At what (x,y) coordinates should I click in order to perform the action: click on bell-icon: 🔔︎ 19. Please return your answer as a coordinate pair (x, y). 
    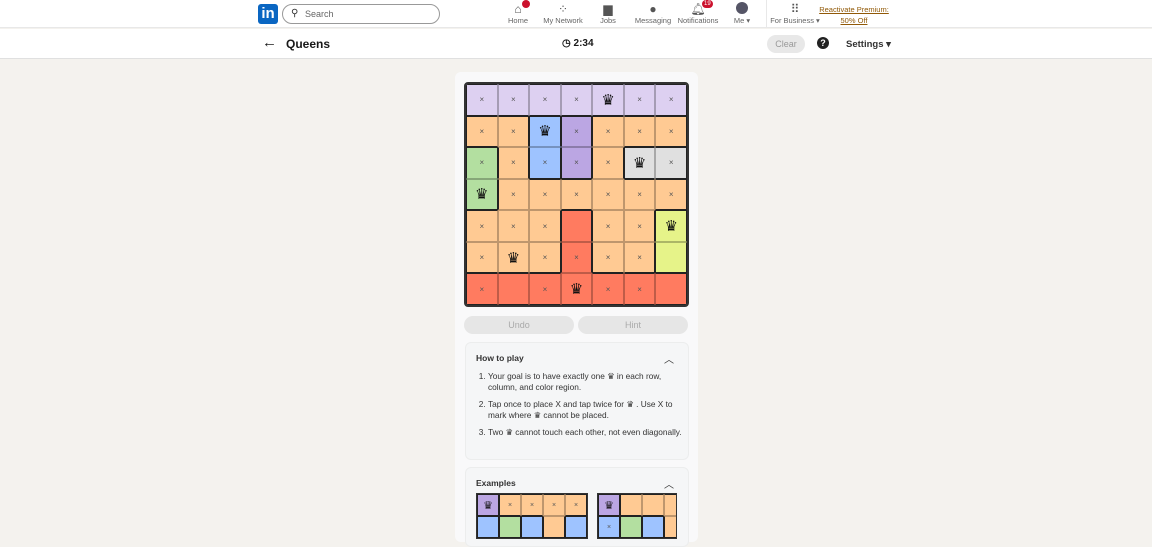
    Looking at the image, I should click on (701, 8).